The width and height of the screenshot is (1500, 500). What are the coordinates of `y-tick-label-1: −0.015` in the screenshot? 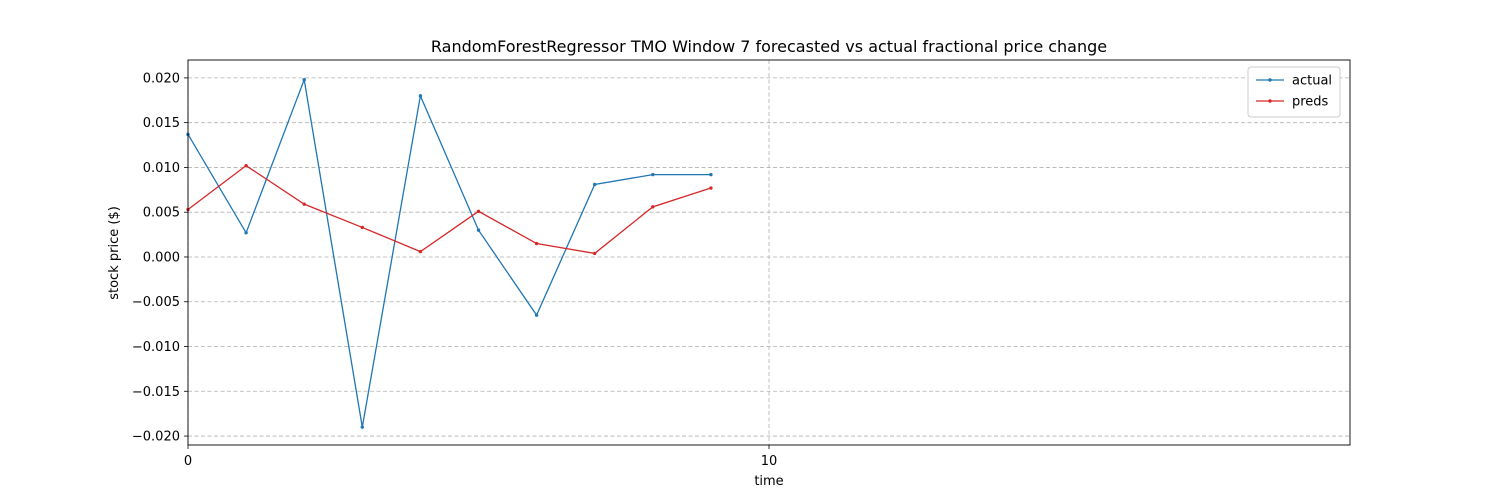 It's located at (156, 392).